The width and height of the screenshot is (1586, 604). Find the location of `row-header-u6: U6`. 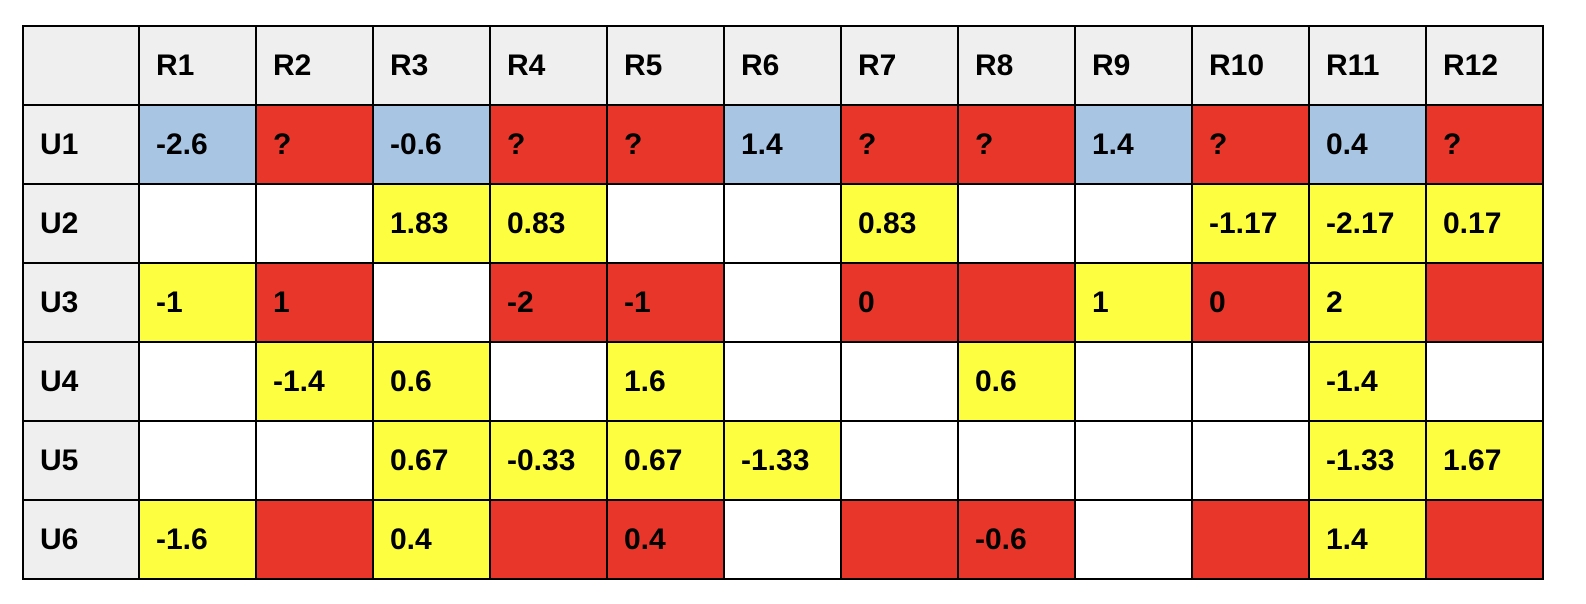

row-header-u6: U6 is located at coordinates (81, 539).